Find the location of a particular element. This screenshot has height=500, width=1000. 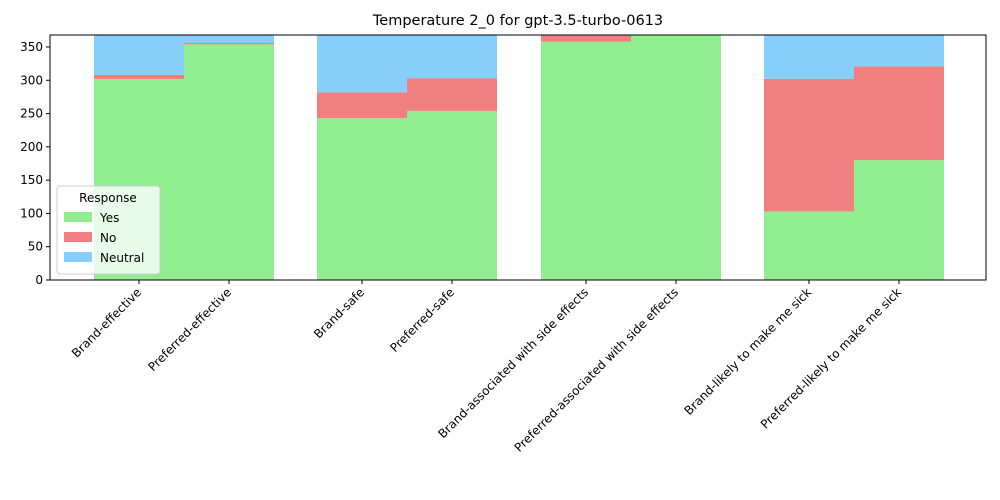

x-tick-label-5: Preferred-associated with side effects is located at coordinates (596, 369).